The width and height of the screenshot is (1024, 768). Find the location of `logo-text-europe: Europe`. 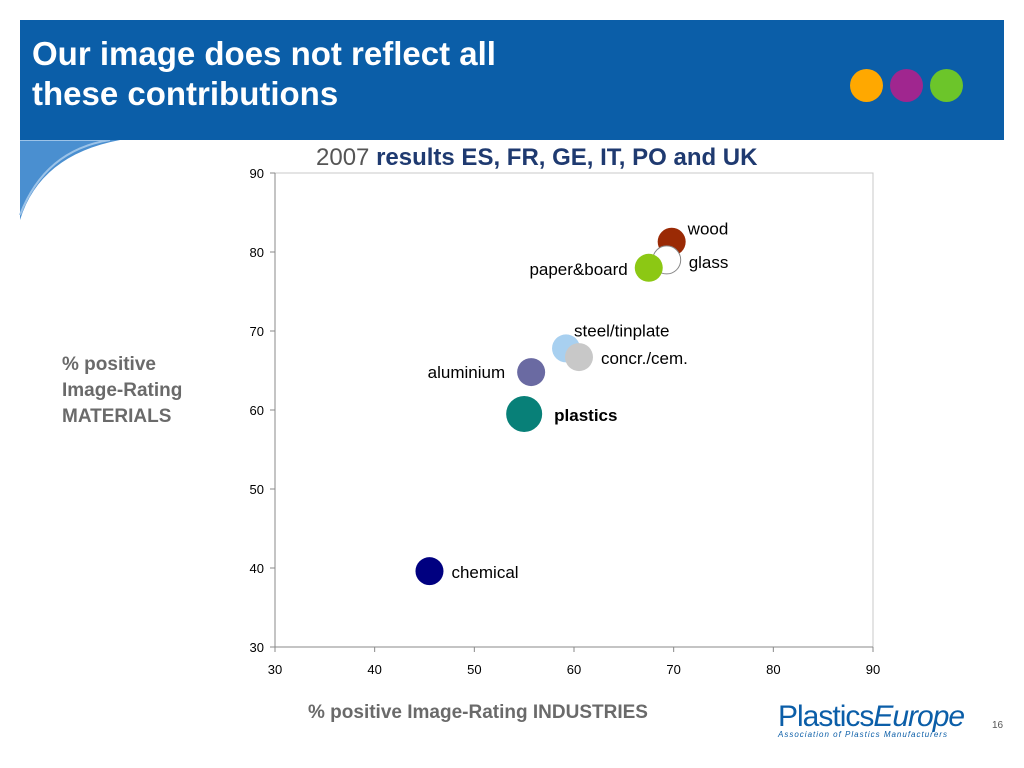

logo-text-europe: Europe is located at coordinates (919, 716).